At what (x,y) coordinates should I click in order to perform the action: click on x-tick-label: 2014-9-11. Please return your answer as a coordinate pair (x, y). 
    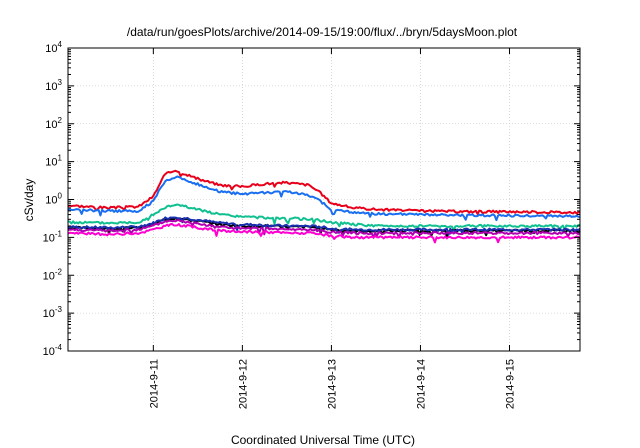
    Looking at the image, I should click on (154, 383).